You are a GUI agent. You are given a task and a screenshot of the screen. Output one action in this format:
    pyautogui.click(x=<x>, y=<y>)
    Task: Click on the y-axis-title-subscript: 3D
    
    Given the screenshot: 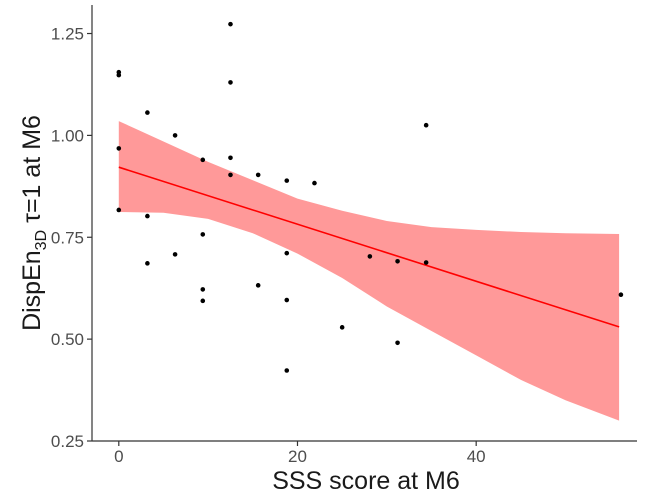 What is the action you would take?
    pyautogui.click(x=41, y=240)
    